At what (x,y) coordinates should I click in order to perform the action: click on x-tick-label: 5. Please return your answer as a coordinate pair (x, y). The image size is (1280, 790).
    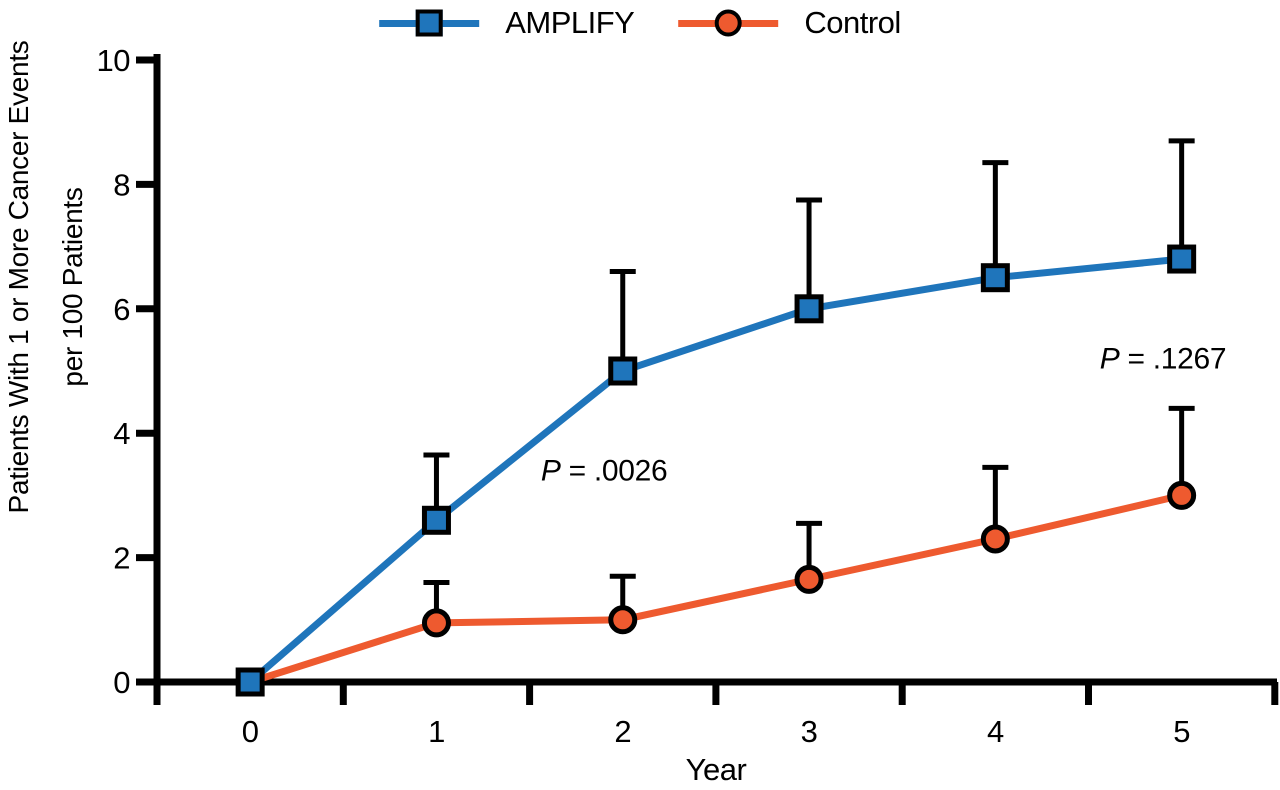
    Looking at the image, I should click on (1181, 731).